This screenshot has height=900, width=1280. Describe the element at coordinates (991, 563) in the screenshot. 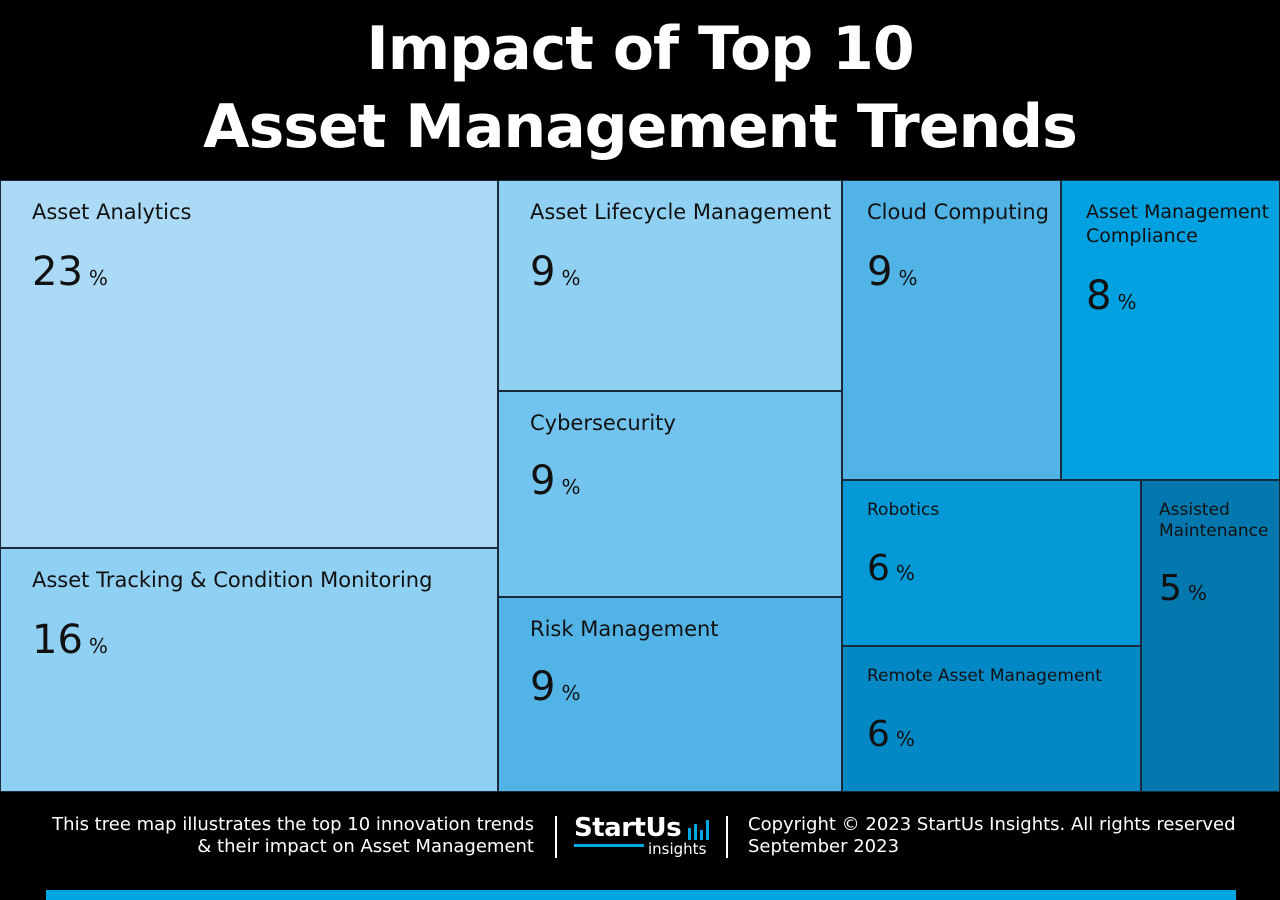

I see `treemap-tile-robotics: Robotics 6%` at that location.